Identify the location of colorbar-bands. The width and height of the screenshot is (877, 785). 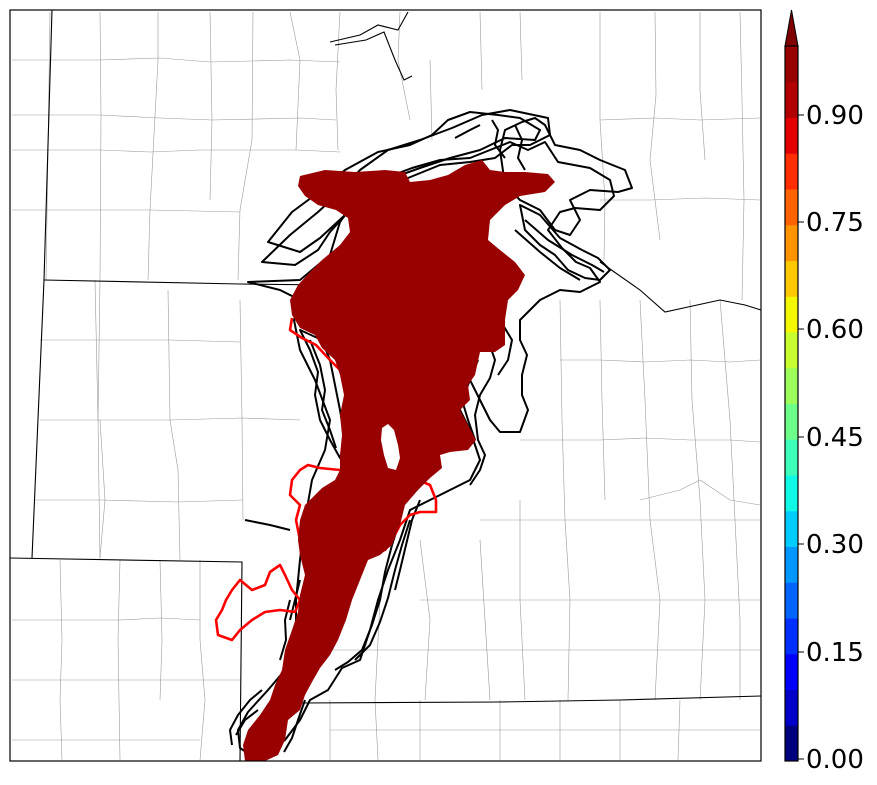
(791, 404).